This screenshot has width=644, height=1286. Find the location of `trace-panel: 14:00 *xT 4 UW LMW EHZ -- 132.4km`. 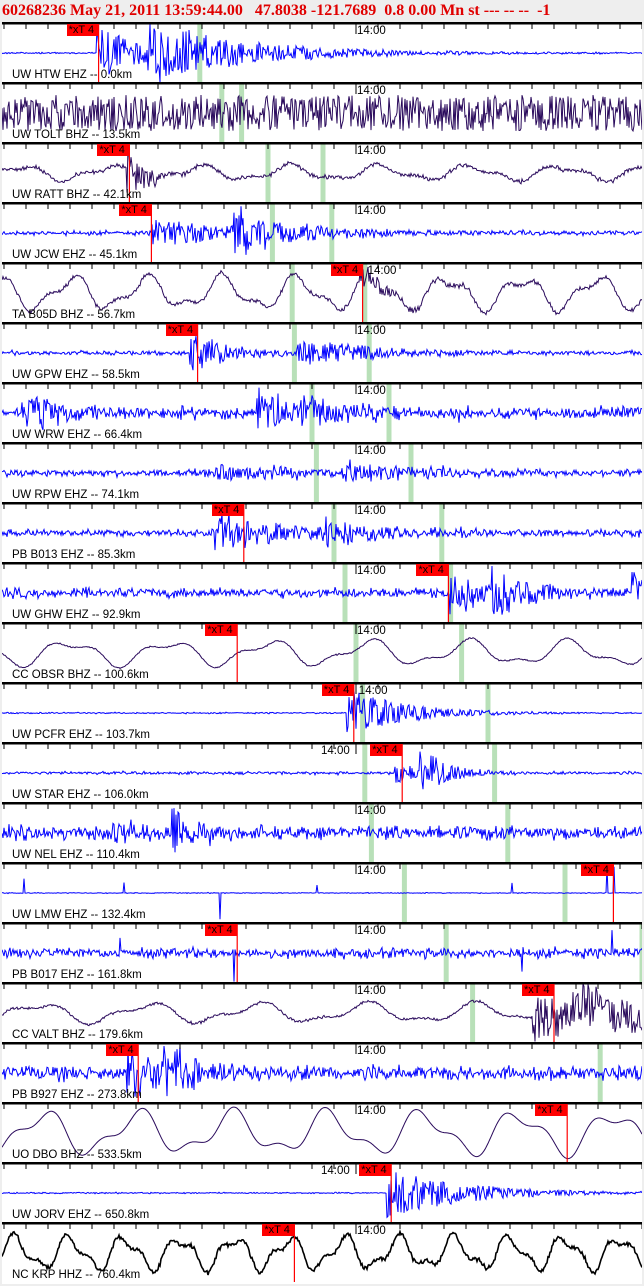

trace-panel: 14:00 *xT 4 UW LMW EHZ -- 132.4km is located at coordinates (322, 892).